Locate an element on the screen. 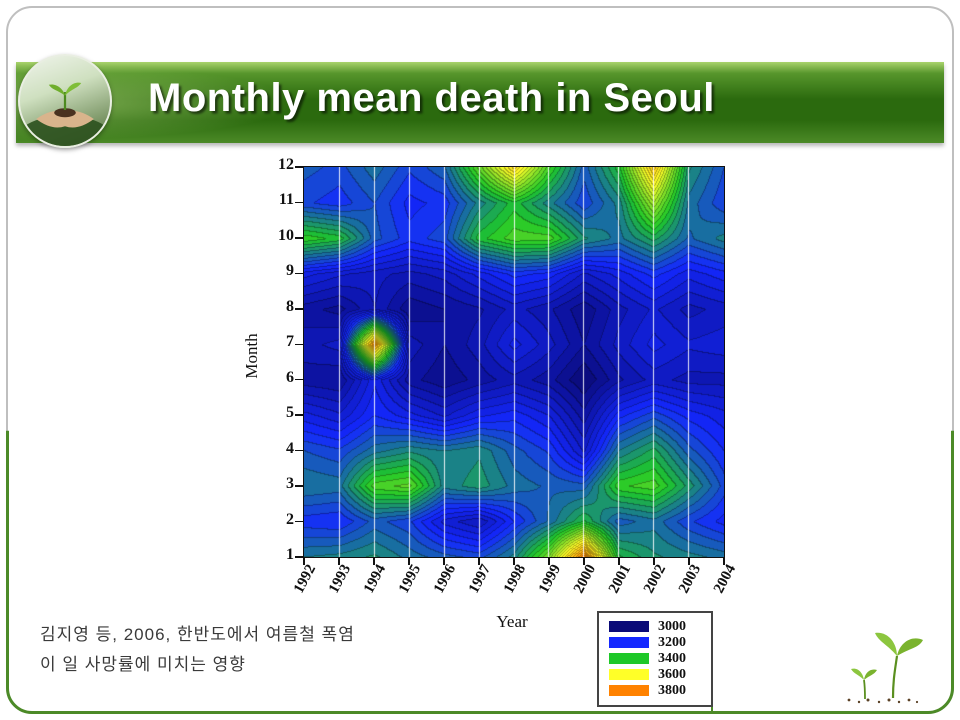 The height and width of the screenshot is (720, 960). legend-row: 3400 is located at coordinates (656, 658).